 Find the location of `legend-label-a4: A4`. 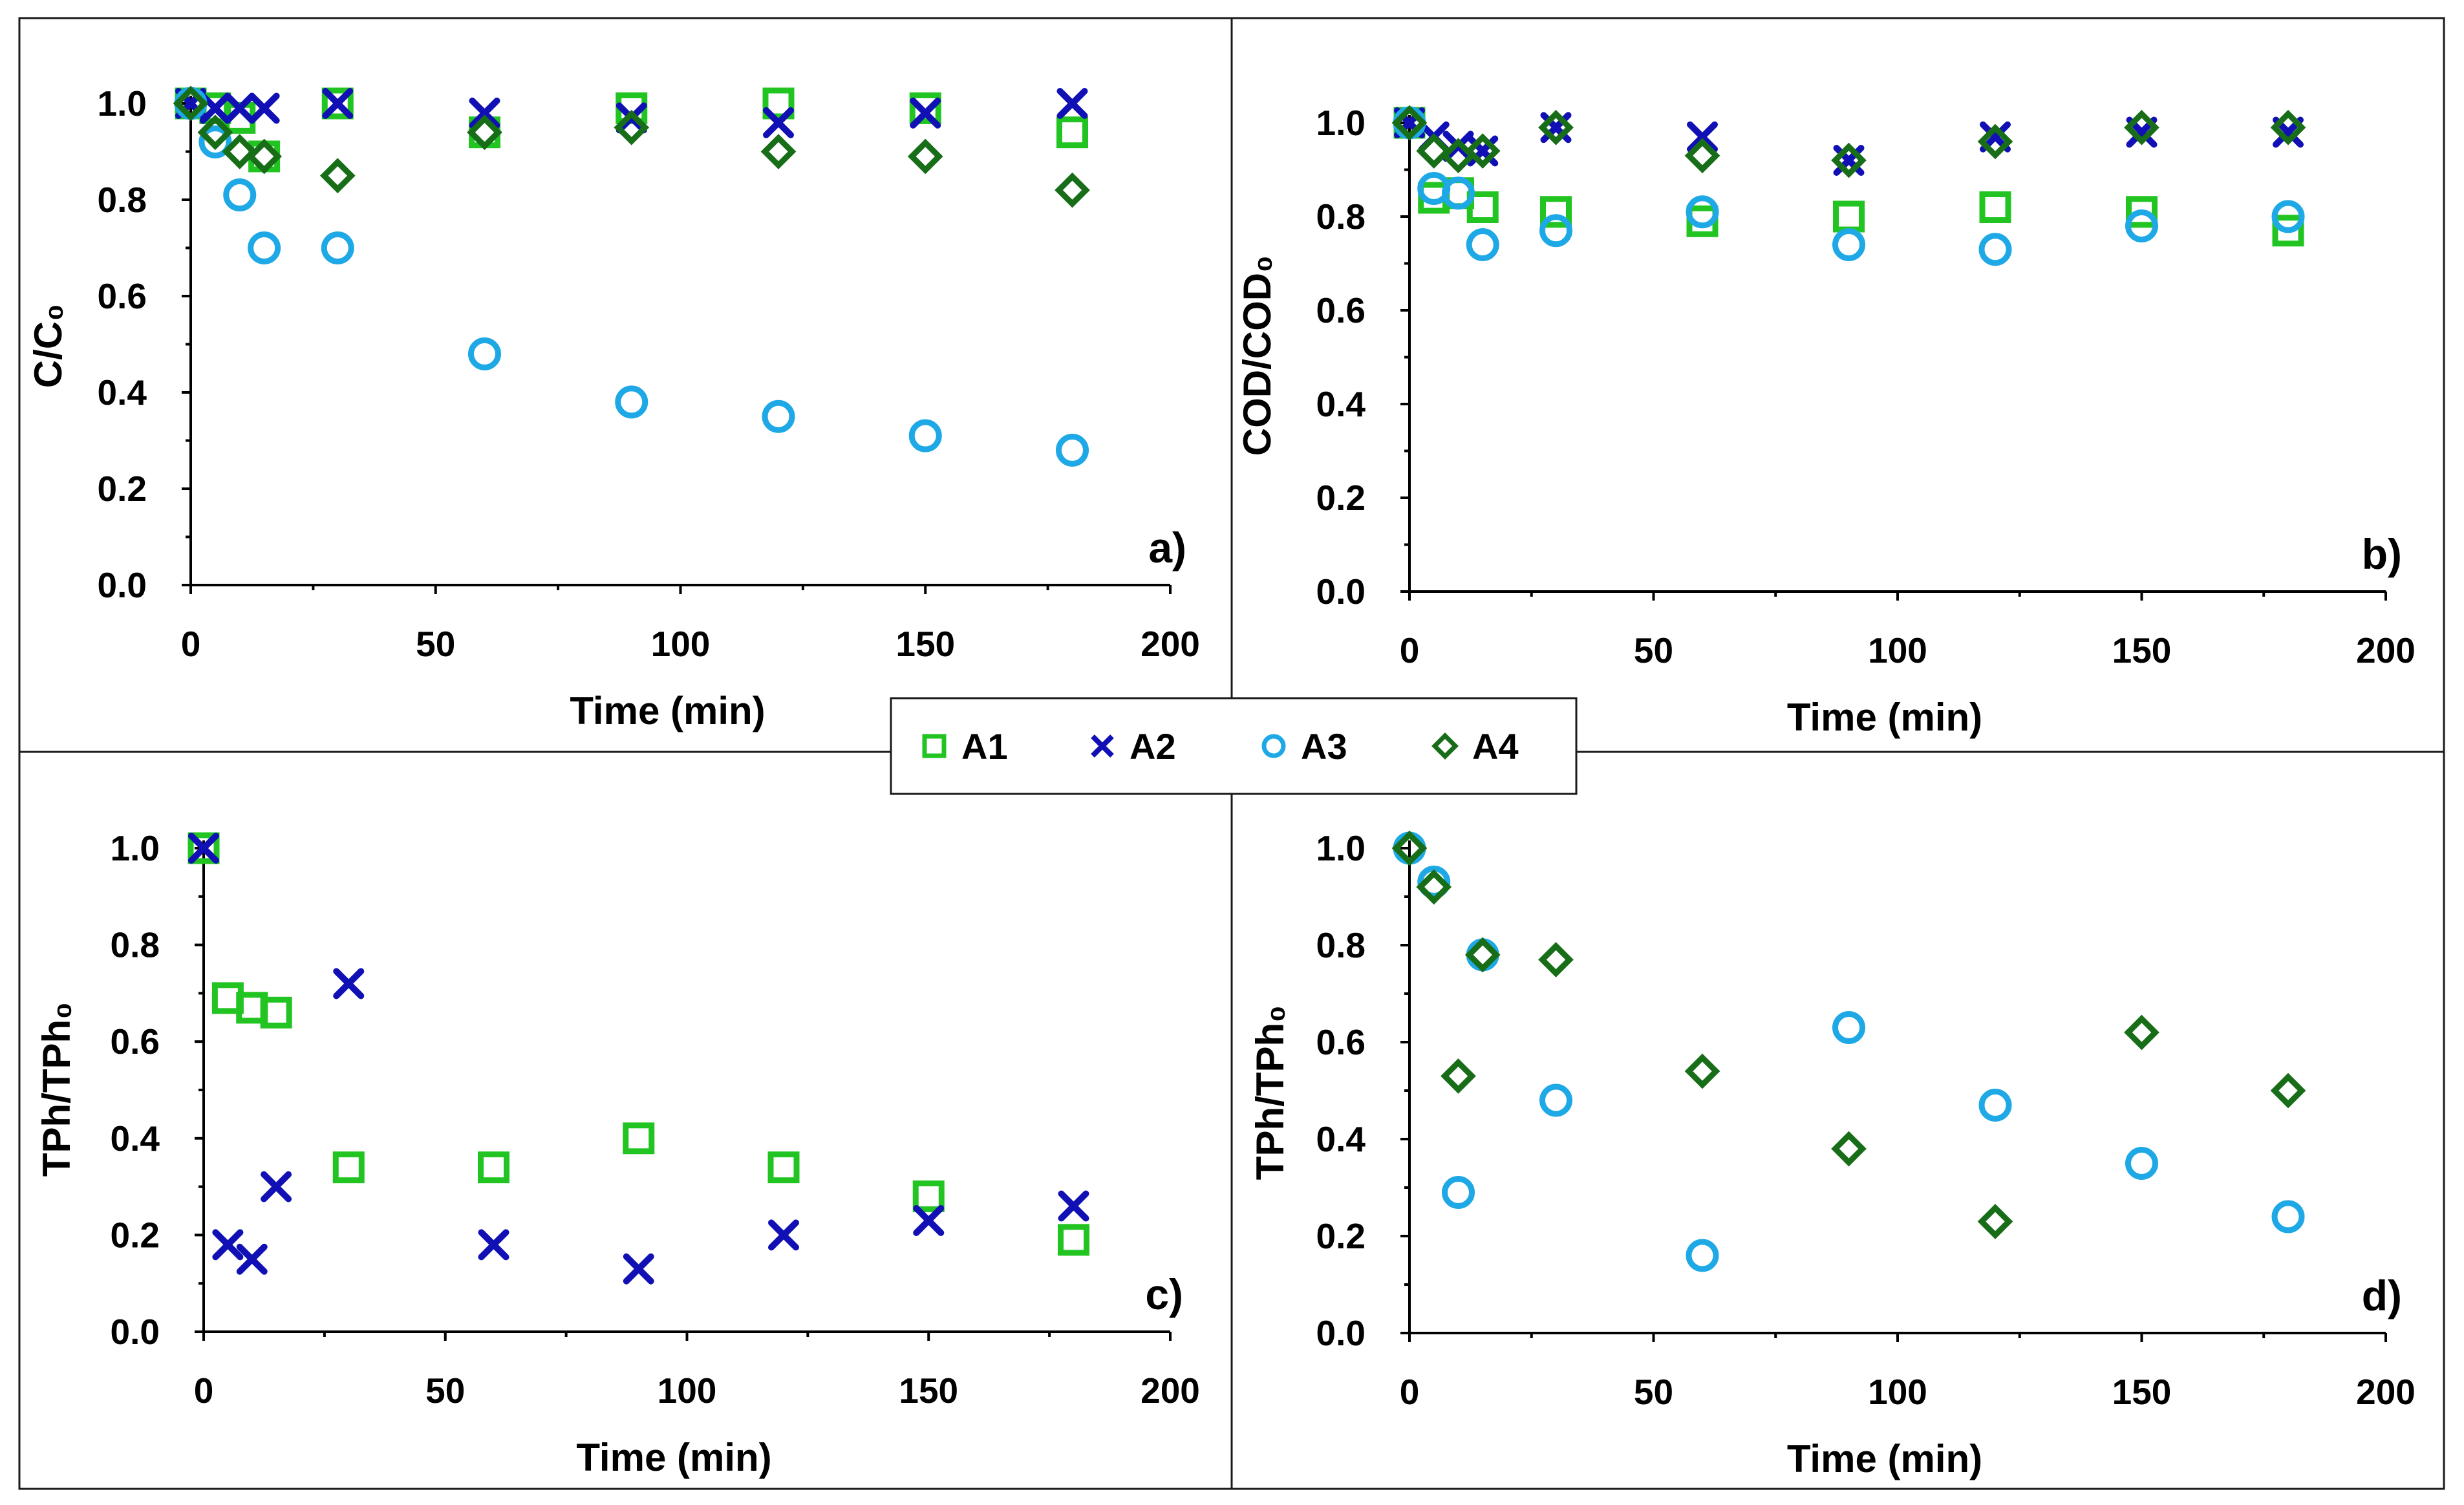

legend-label-a4: A4 is located at coordinates (1496, 746).